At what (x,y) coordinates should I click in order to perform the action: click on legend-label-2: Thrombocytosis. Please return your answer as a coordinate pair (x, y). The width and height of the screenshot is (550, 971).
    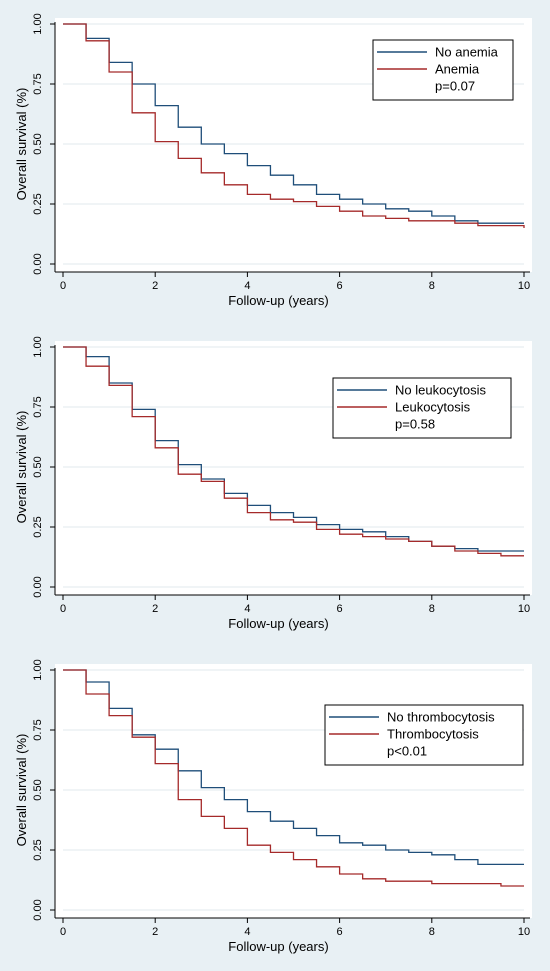
    Looking at the image, I should click on (433, 734).